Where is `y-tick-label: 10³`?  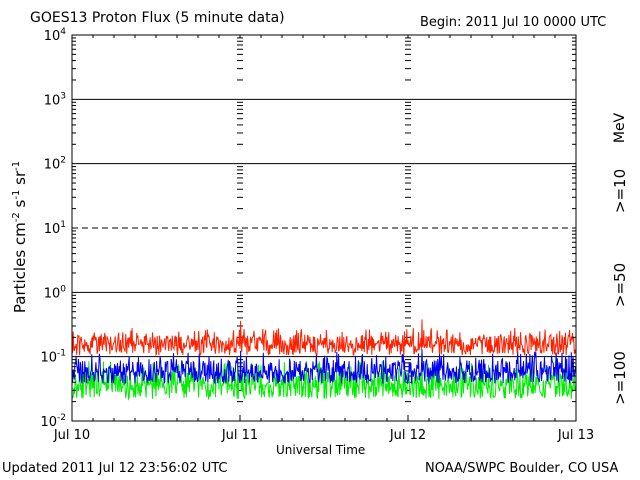 y-tick-label: 10³ is located at coordinates (55, 99).